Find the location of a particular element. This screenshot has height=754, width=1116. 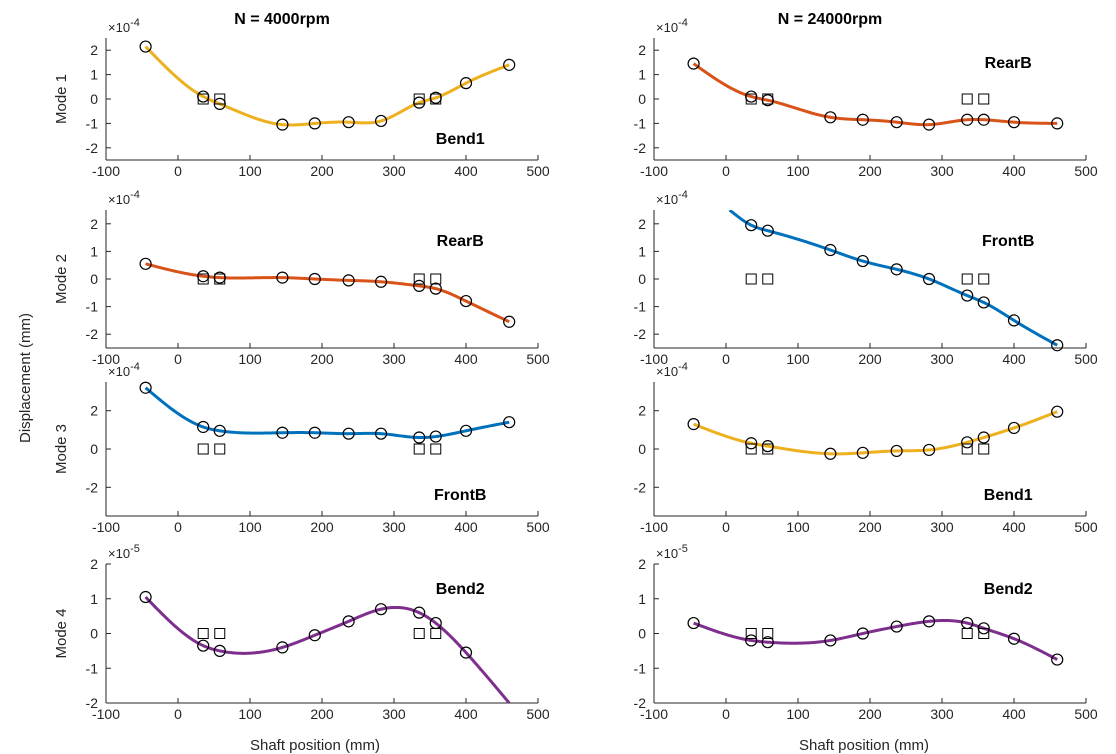

mode-annotation: Bend2 is located at coordinates (1008, 589).